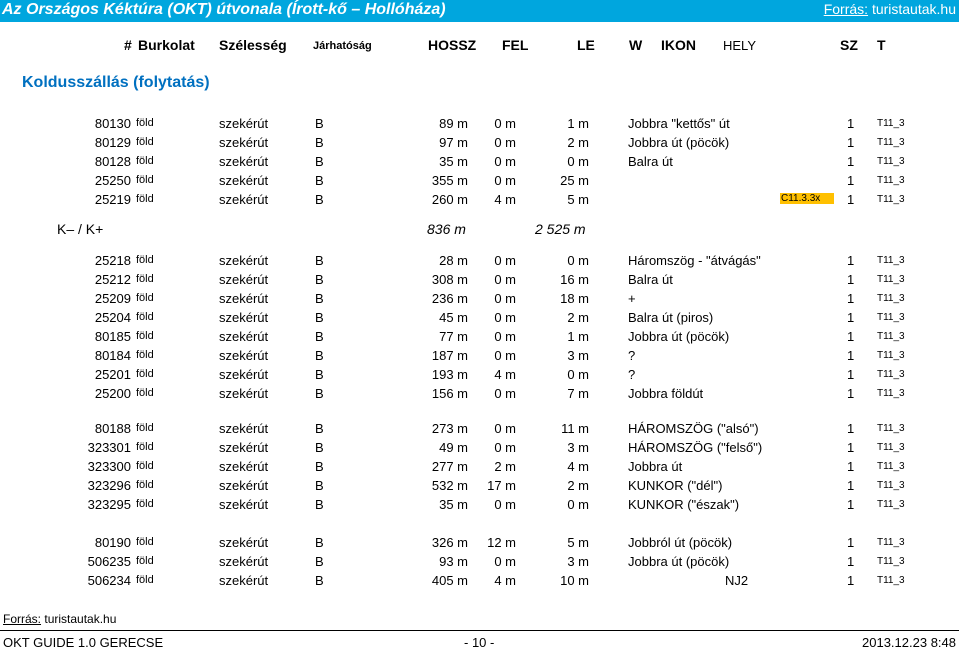 This screenshot has height=650, width=959. Describe the element at coordinates (479, 300) in the screenshot. I see `table-row: 25209 föld szekérút B 236 m 0 m 18 m +1 T11_3` at that location.